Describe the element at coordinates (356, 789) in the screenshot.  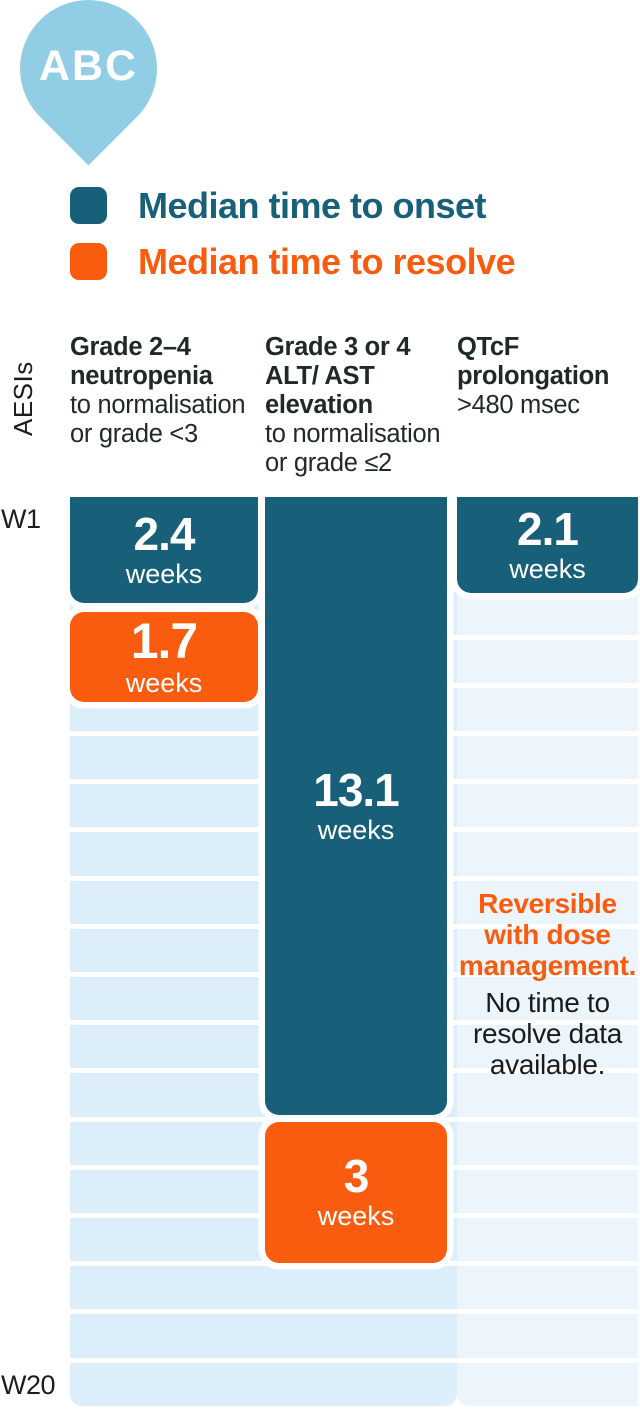
I see `bar-value: 13.1` at that location.